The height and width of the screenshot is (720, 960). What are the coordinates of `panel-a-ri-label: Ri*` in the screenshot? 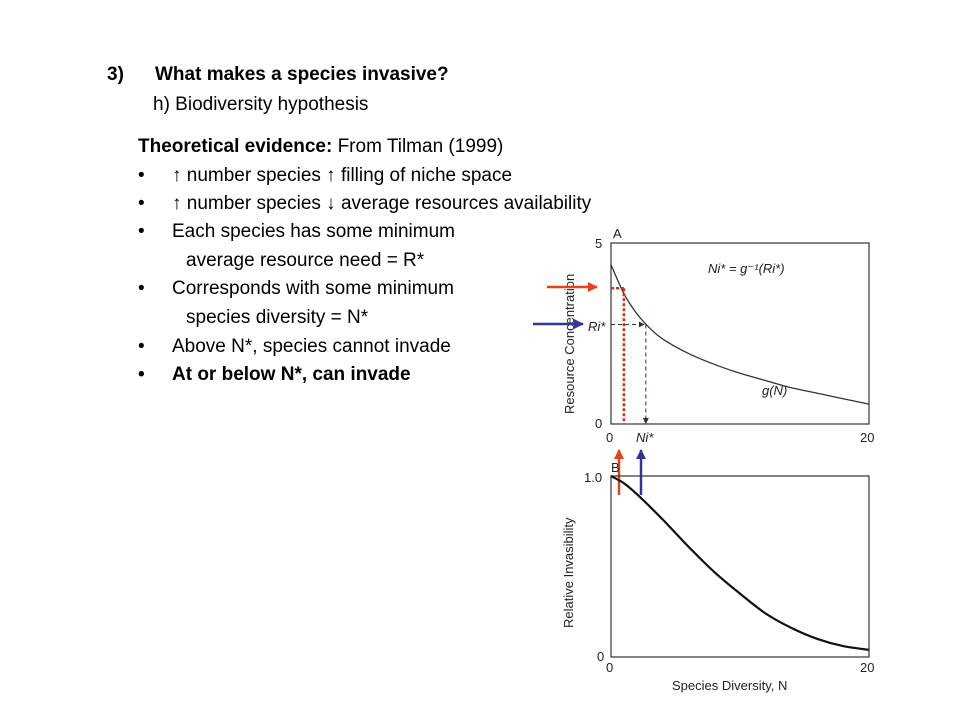 It's located at (597, 326).